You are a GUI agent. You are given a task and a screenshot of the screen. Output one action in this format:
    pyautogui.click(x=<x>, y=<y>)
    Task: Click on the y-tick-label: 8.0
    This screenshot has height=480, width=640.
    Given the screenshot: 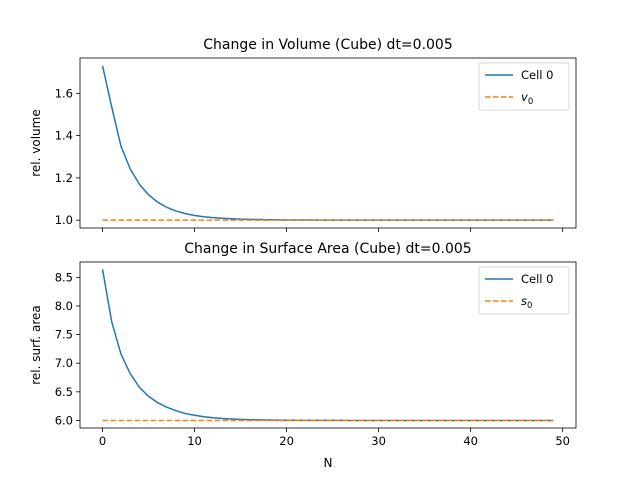 What is the action you would take?
    pyautogui.click(x=64, y=306)
    